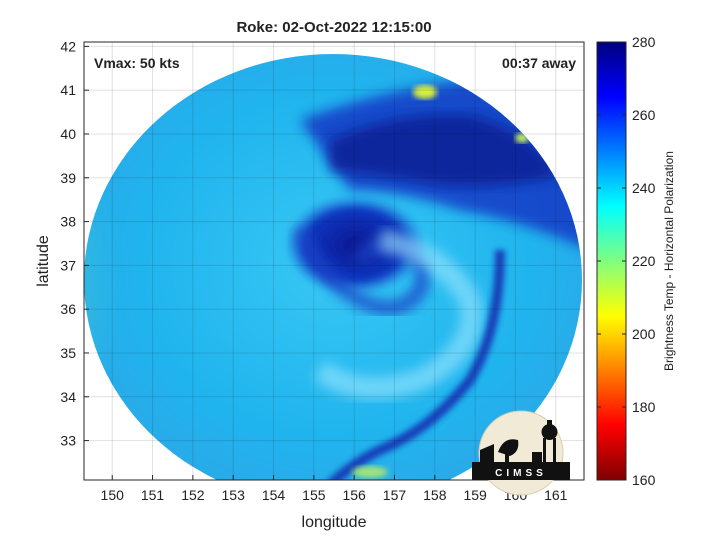 The image size is (720, 540). I want to click on y-axis-ticks: 33 34 35 36 37 38 39 40 41 42, so click(74, 243).